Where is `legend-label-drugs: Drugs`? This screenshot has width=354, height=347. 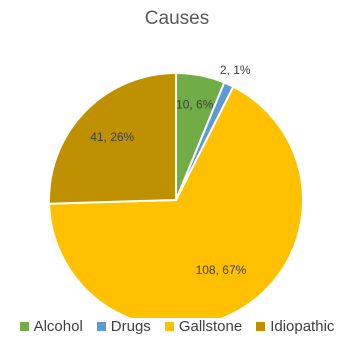 legend-label-drugs: Drugs is located at coordinates (130, 326).